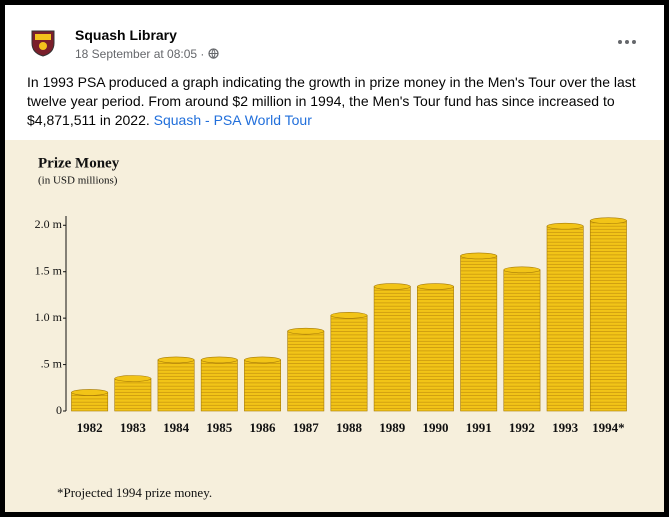 The width and height of the screenshot is (669, 517). Describe the element at coordinates (306, 427) in the screenshot. I see `x-tick-label: 1987` at that location.